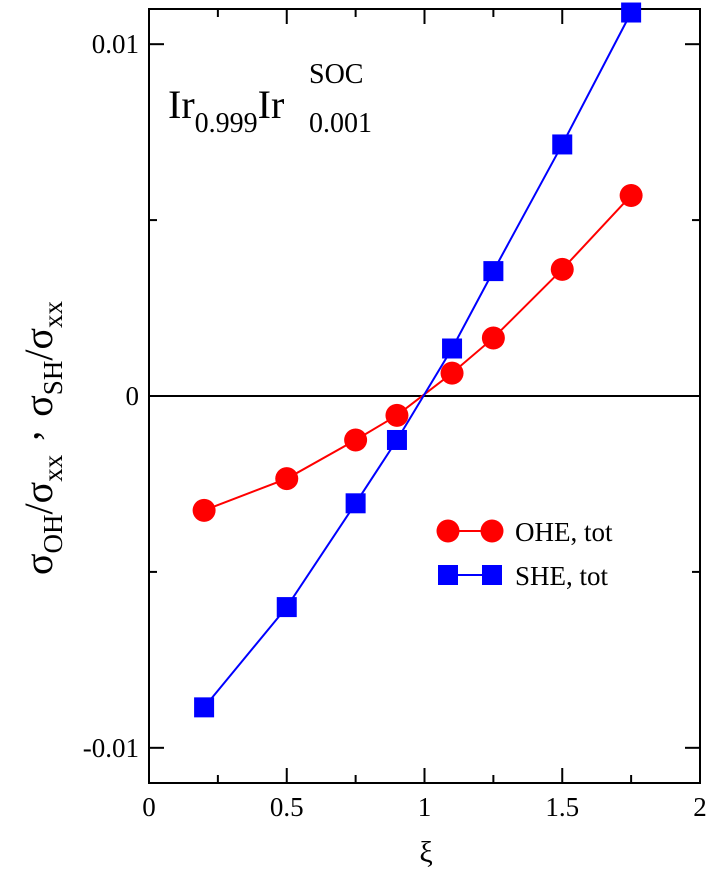 The image size is (714, 873). What do you see at coordinates (336, 74) in the screenshot?
I see `annotation-sup2: SOC` at bounding box center [336, 74].